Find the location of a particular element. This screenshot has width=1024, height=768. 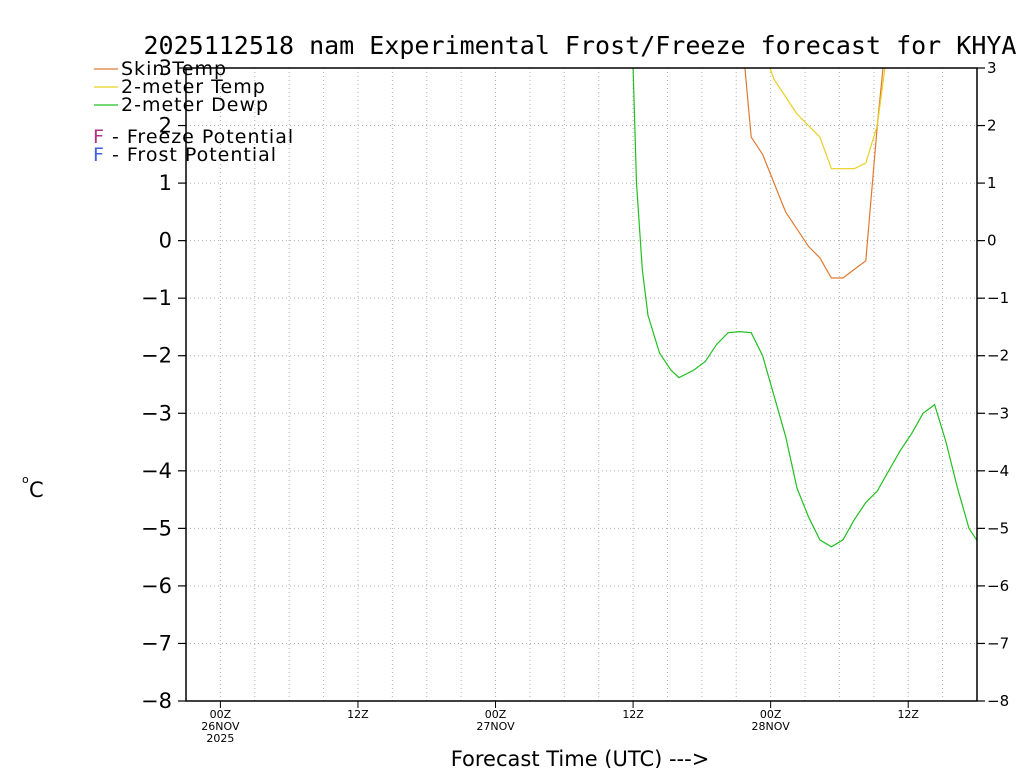

y-tick-label: −6 is located at coordinates (156, 586).